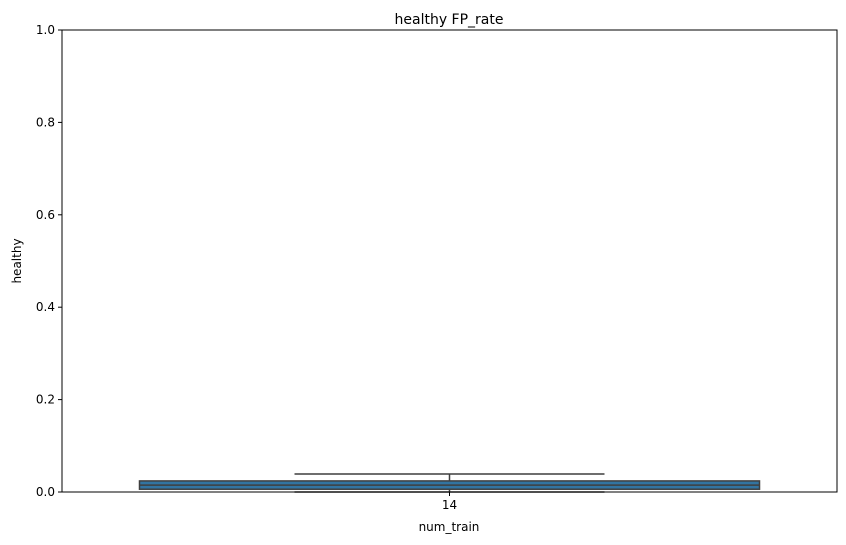 This screenshot has height=545, width=846. I want to click on y-tick-label: 0.6, so click(45, 215).